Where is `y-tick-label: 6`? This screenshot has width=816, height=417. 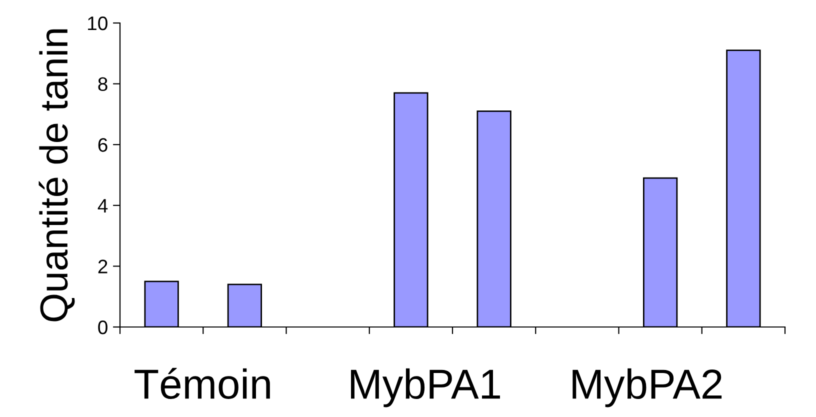
y-tick-label: 6 is located at coordinates (103, 145).